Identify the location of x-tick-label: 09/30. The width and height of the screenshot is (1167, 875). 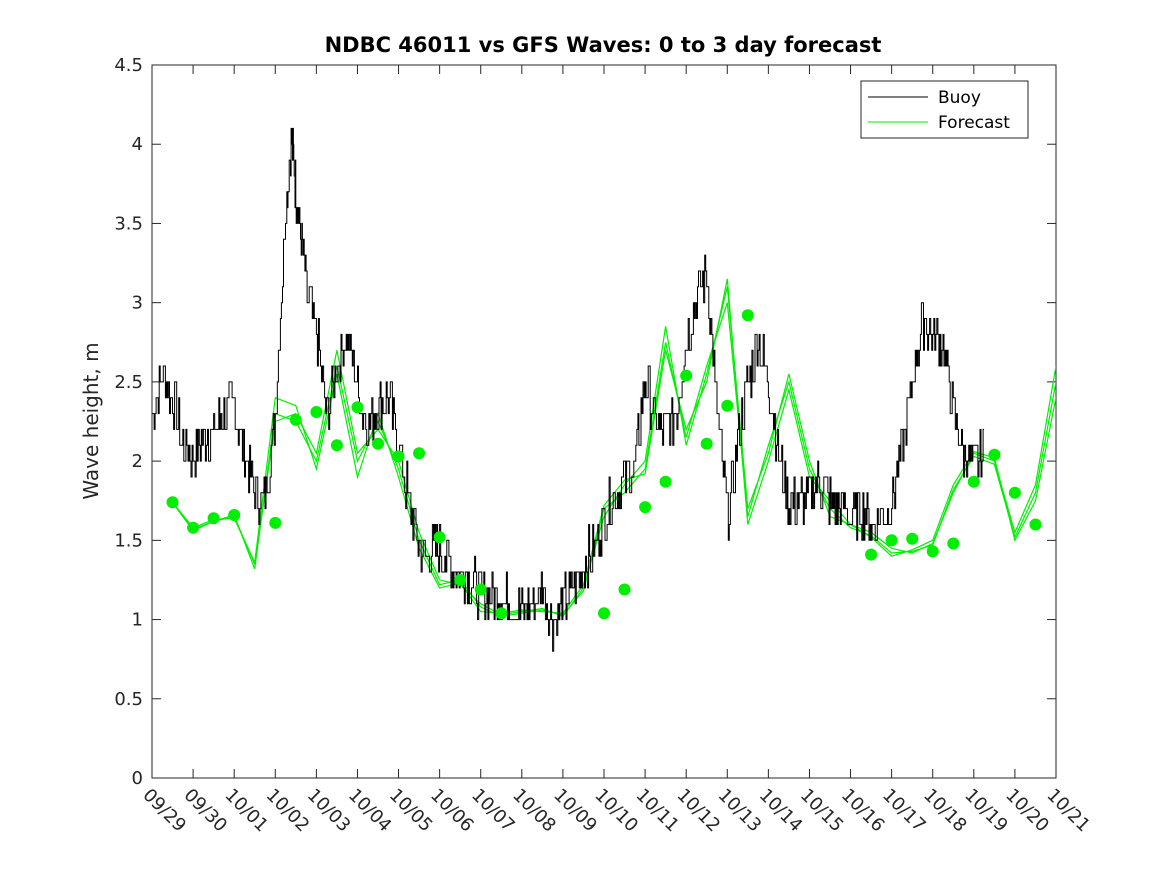
(206, 811).